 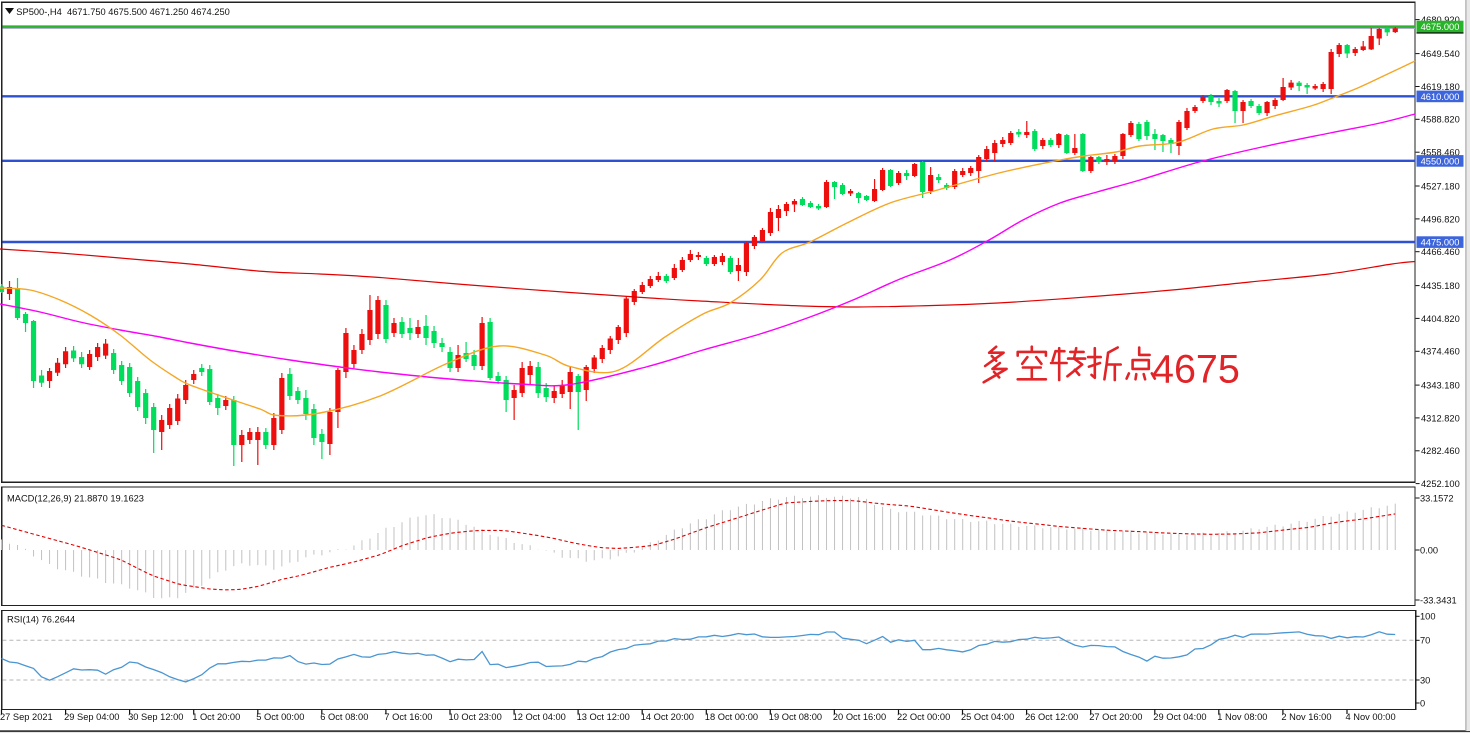 What do you see at coordinates (1437, 498) in the screenshot?
I see `svg-text: 33.1572` at bounding box center [1437, 498].